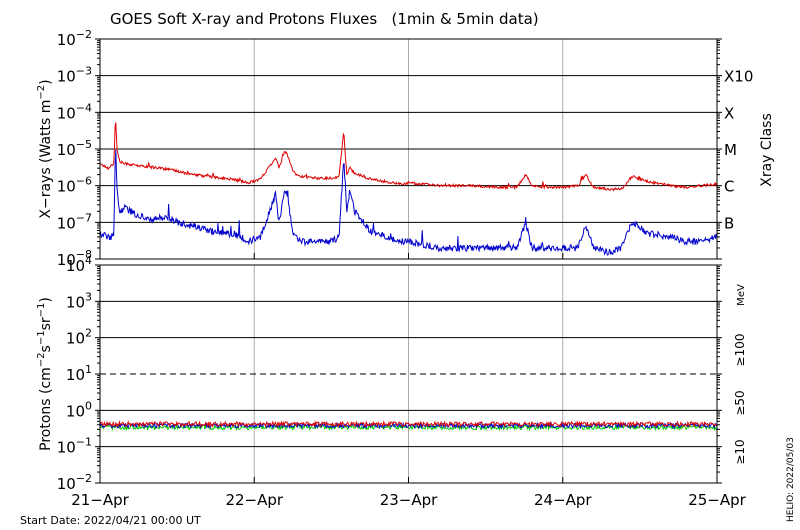 This screenshot has height=530, width=800. Describe the element at coordinates (79, 373) in the screenshot. I see `ytick-label: 10¹` at that location.